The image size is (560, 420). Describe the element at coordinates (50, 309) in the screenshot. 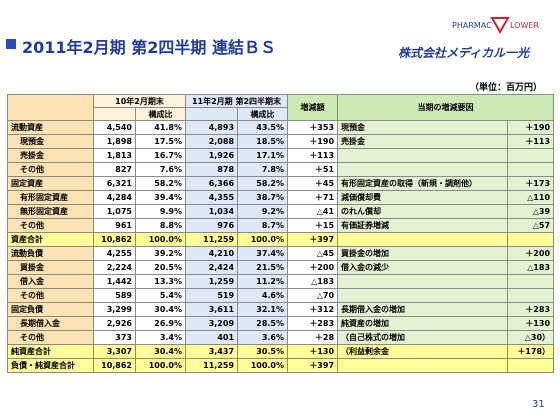

I see `table-cell: 固定負債` at that location.